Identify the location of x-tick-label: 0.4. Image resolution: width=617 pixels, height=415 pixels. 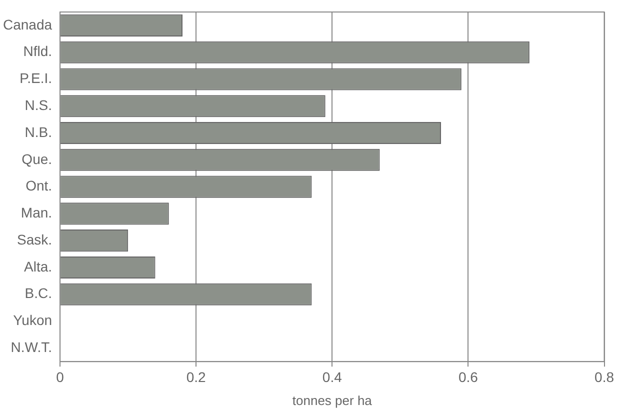
(332, 376).